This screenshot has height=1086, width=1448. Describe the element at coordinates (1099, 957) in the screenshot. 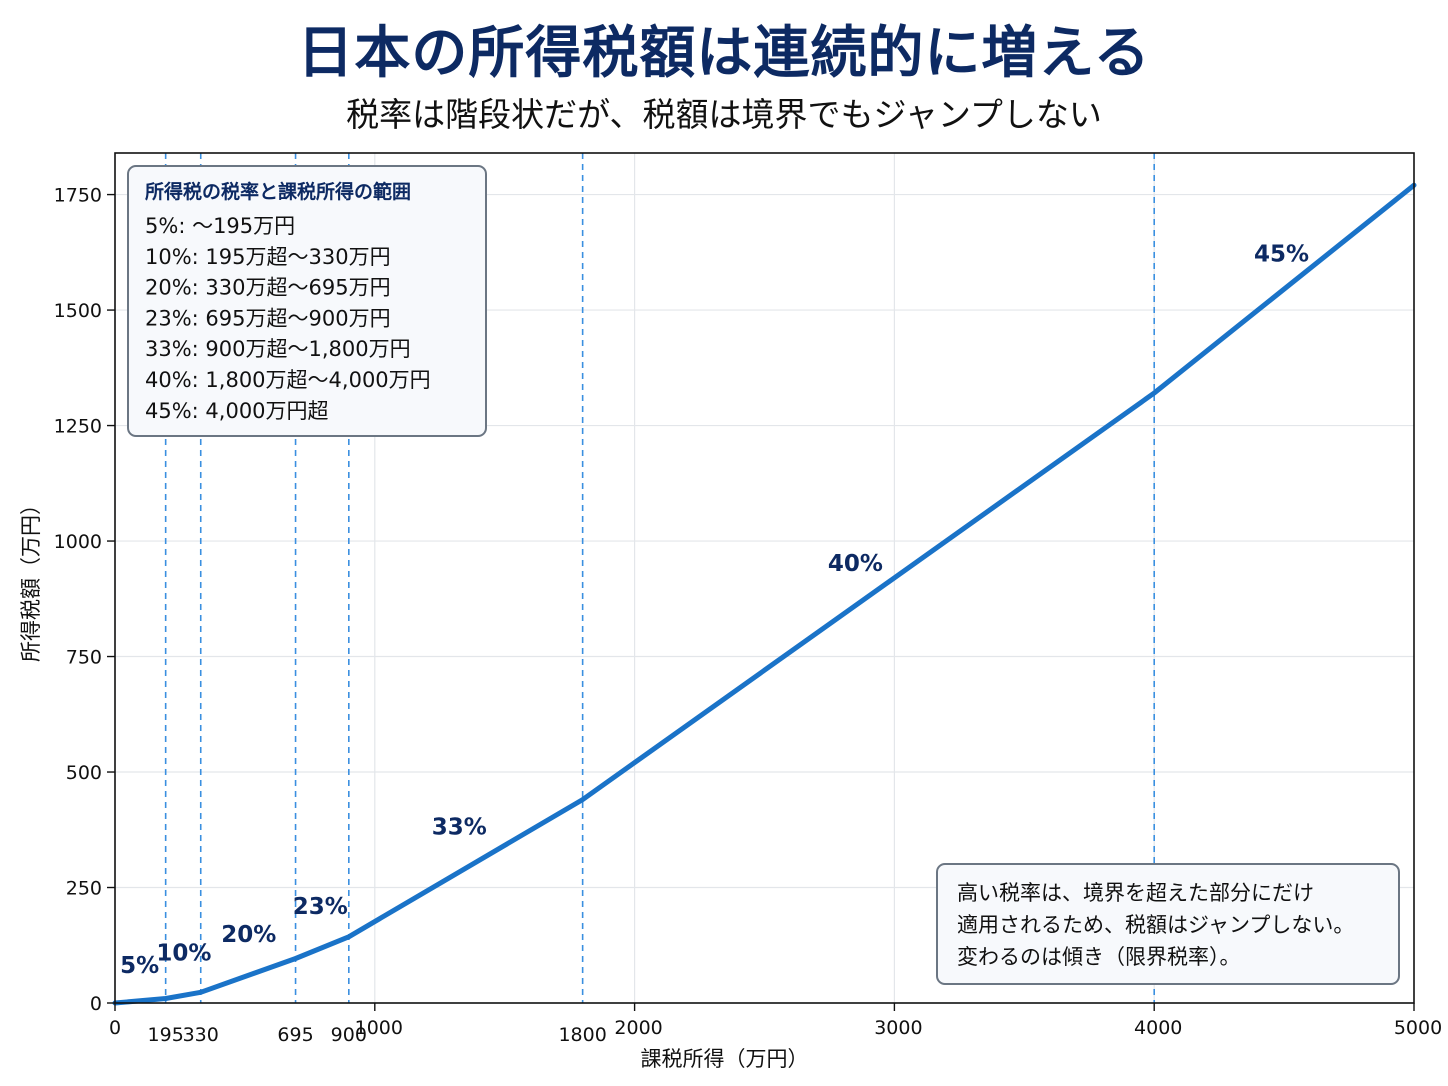

I see `note-line: 変わるのは傾き（限界税率）。` at that location.